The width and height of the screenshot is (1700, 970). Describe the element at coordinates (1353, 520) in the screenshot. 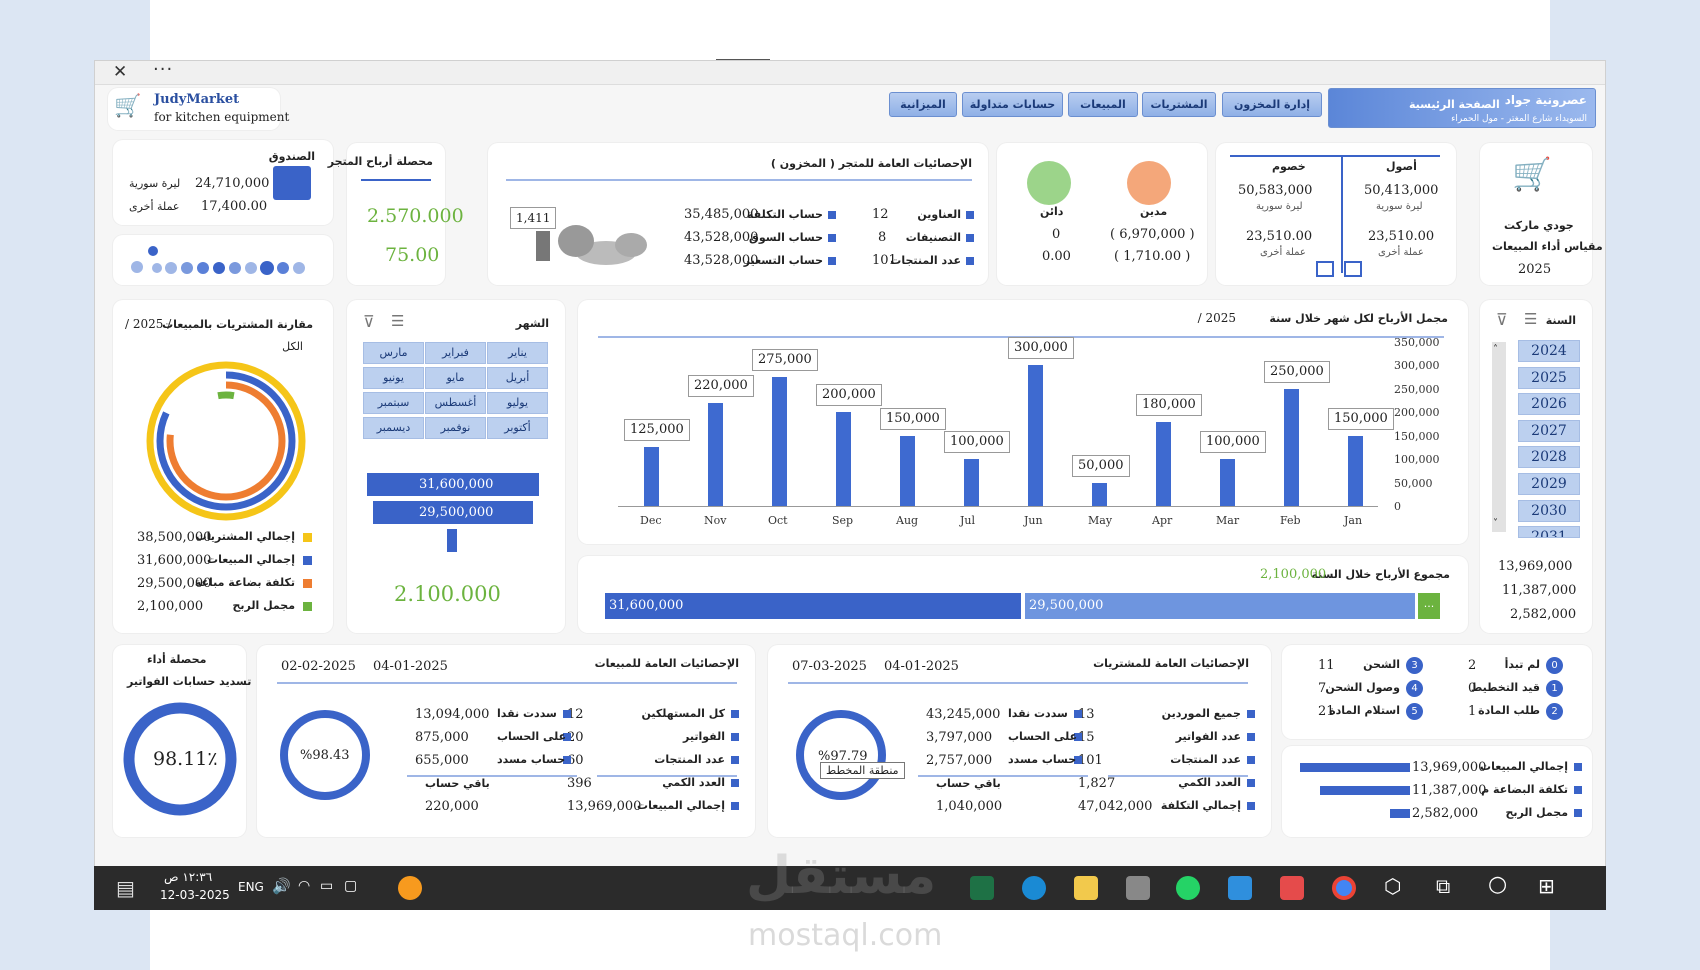

I see `x-tick-label: Jan` at that location.